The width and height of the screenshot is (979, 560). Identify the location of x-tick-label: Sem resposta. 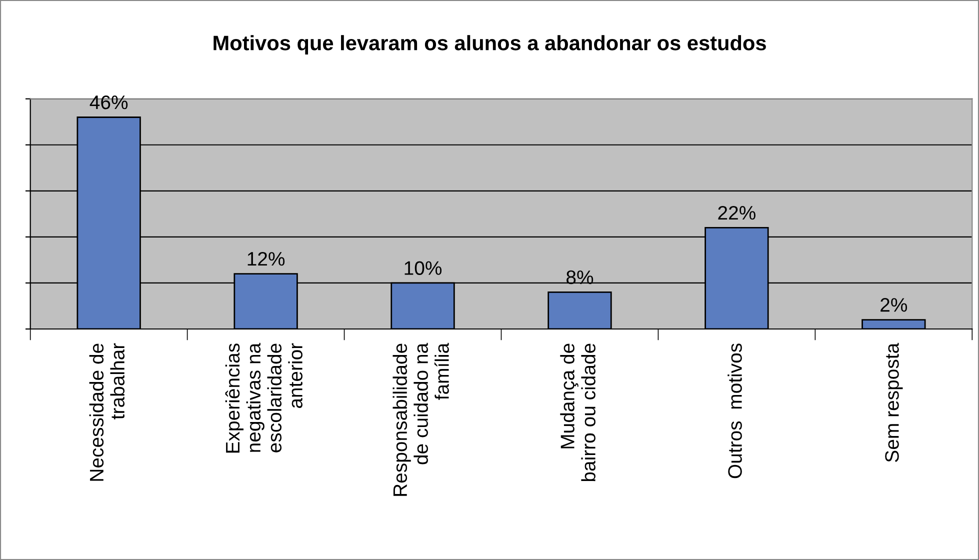
(894, 402).